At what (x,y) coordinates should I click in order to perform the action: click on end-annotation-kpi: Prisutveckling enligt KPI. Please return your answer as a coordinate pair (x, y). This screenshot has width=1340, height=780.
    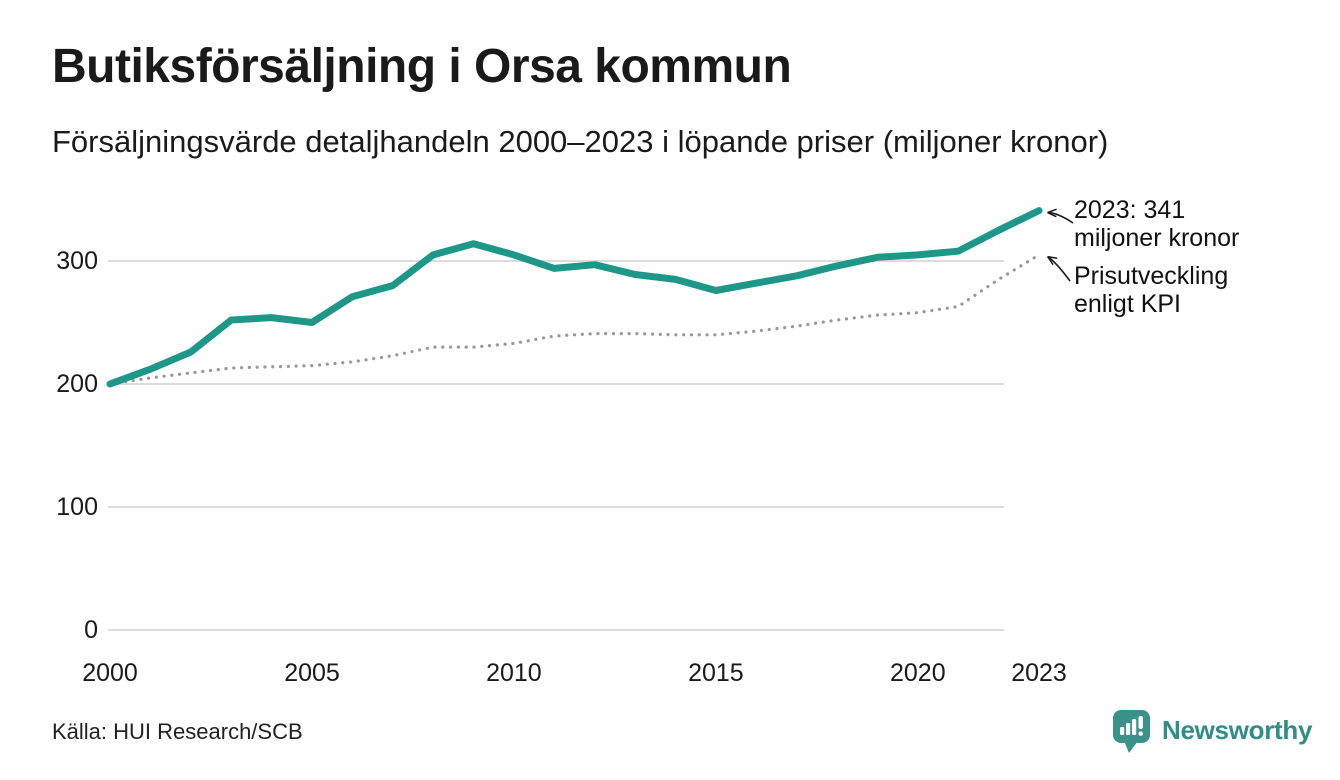
    Looking at the image, I should click on (1151, 290).